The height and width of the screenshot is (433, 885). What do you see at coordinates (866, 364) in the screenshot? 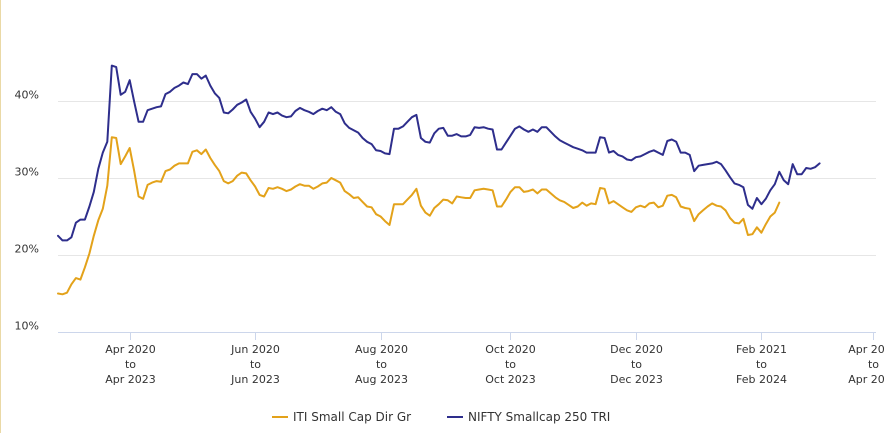
I see `x-tick-label: Apr 2021toApr 2024` at bounding box center [866, 364].